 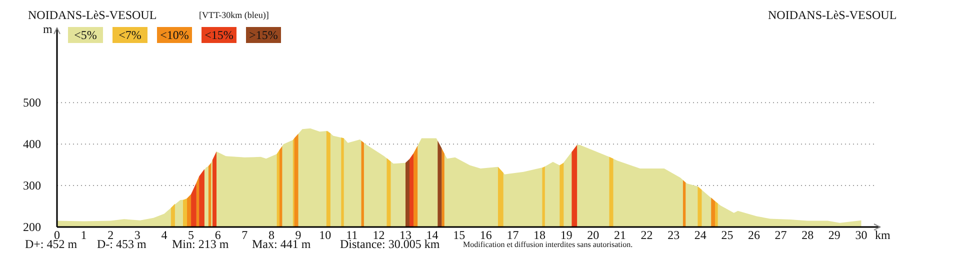 What do you see at coordinates (325, 235) in the screenshot?
I see `x-tick-label: 10` at bounding box center [325, 235].